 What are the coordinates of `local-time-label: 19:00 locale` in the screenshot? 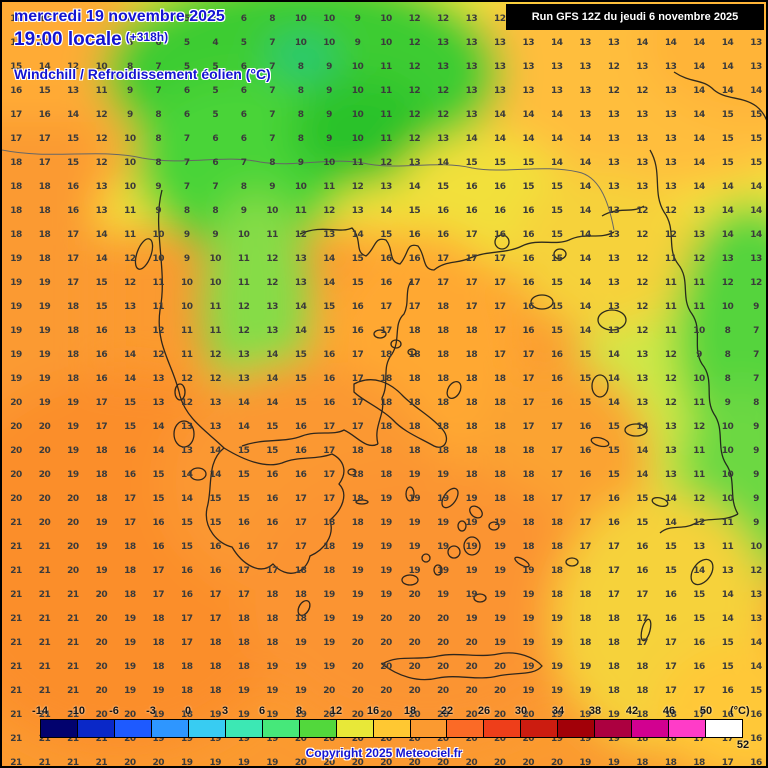 It's located at (68, 39).